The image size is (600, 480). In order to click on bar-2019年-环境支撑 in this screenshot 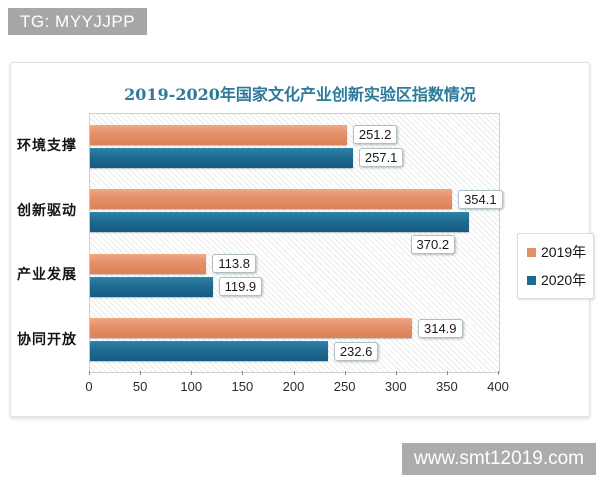, I will do `click(218, 134)`.